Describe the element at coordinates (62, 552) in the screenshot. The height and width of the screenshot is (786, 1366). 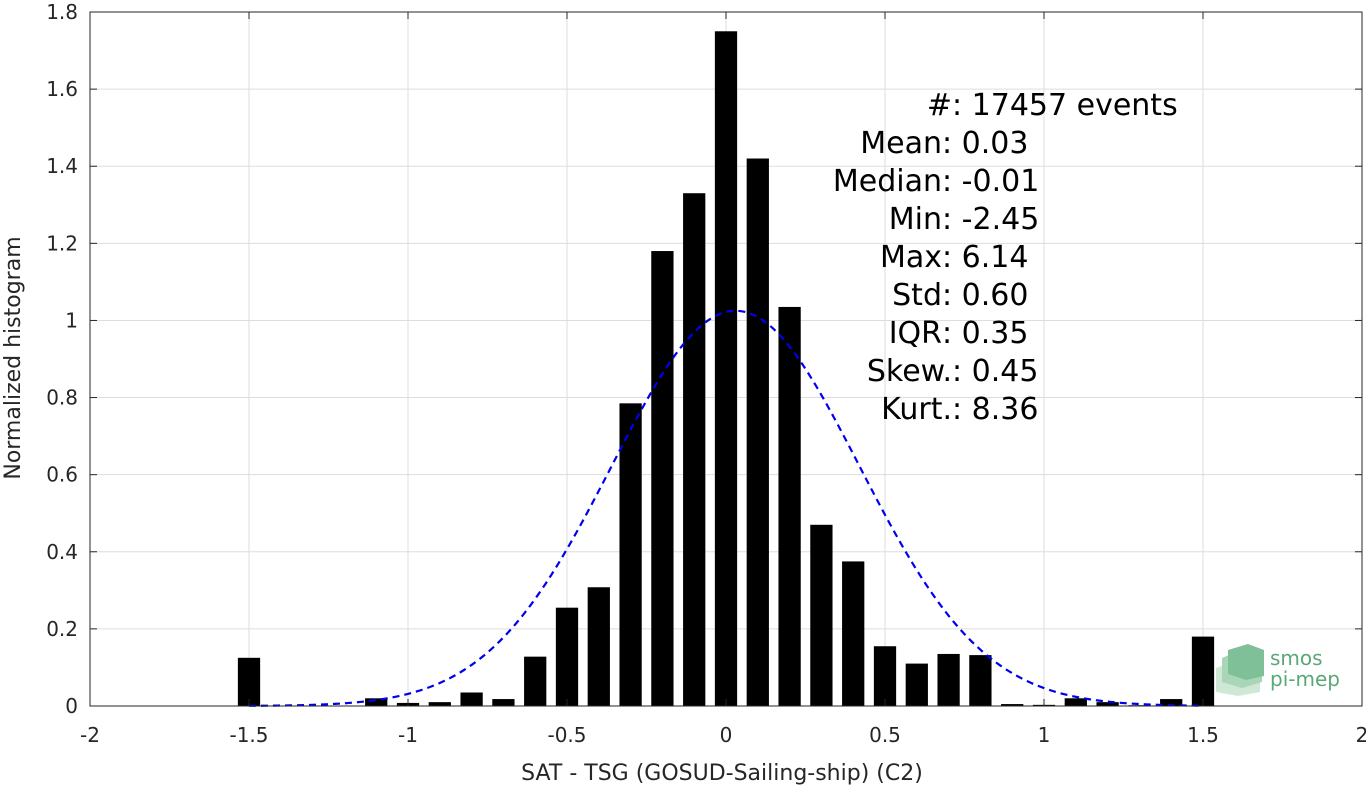
I see `y-tick-label: 0.4` at that location.